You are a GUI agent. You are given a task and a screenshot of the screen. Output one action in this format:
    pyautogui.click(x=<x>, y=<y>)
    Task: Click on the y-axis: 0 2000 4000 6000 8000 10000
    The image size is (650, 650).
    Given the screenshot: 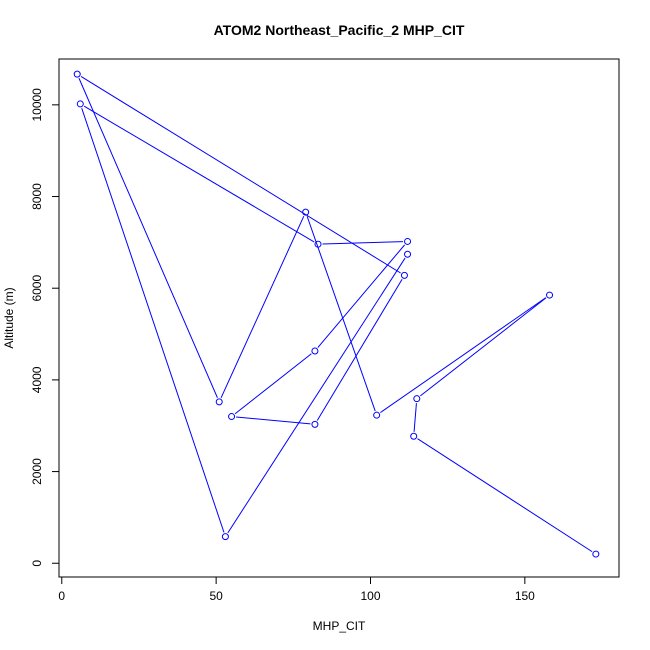 What is the action you would take?
    pyautogui.click(x=45, y=327)
    